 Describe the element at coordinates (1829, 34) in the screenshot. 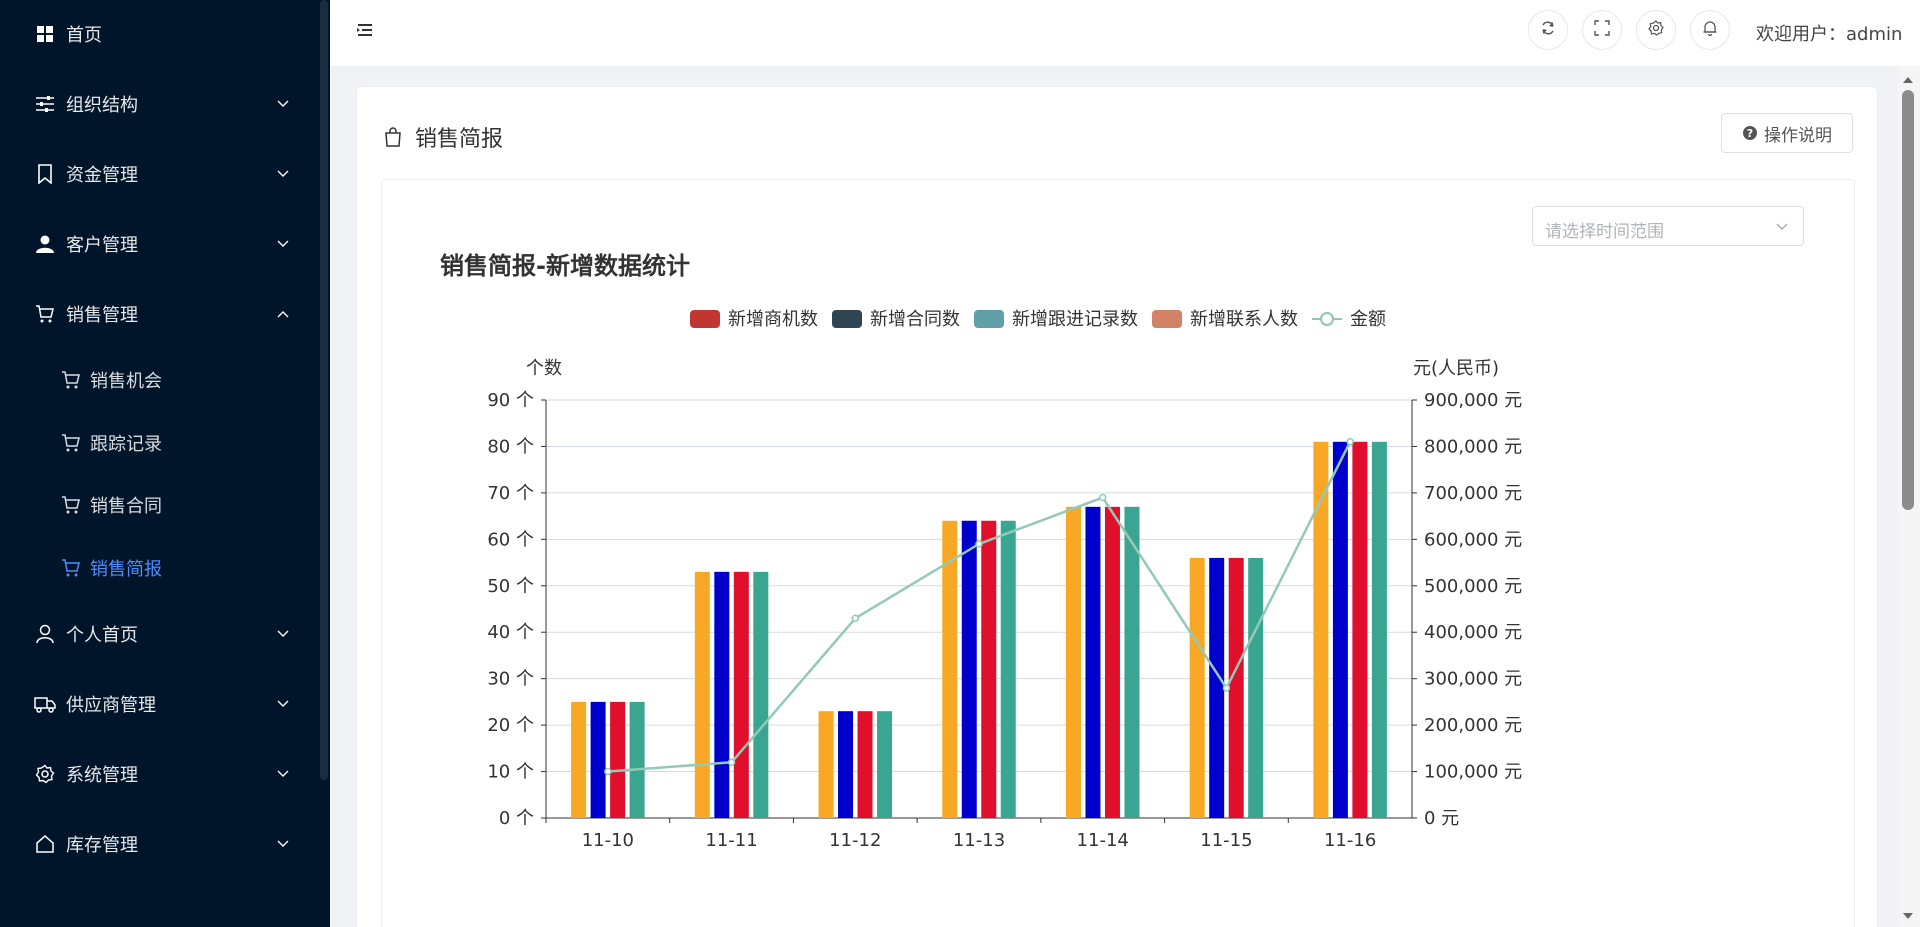

I see `welcome-text: 欢迎用户：admin` at that location.